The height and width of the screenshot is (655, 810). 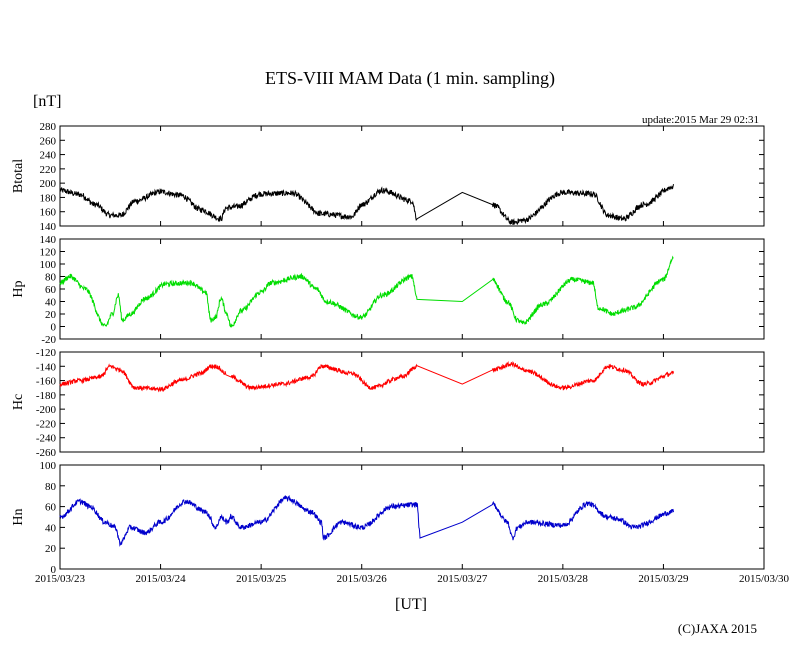 I want to click on y-tick-label-hp: 40, so click(x=51, y=303).